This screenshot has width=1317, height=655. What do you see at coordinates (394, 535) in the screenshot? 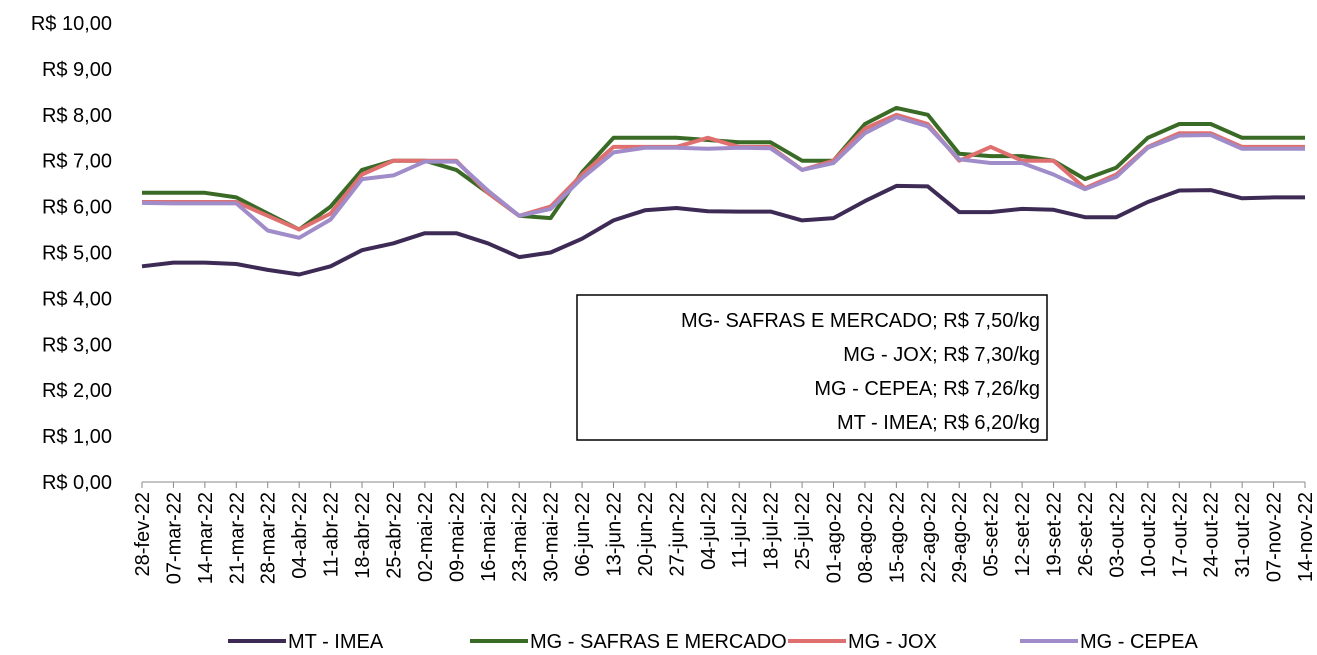
I see `x-tick-label: 25-abr-22` at bounding box center [394, 535].